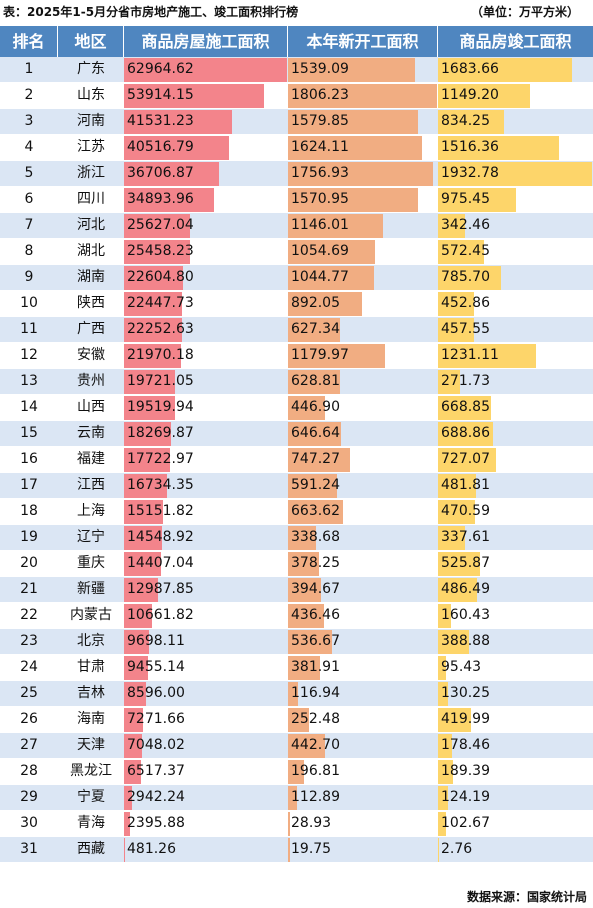 This screenshot has height=908, width=593. I want to click on completed-cell: 271.73, so click(515, 381).